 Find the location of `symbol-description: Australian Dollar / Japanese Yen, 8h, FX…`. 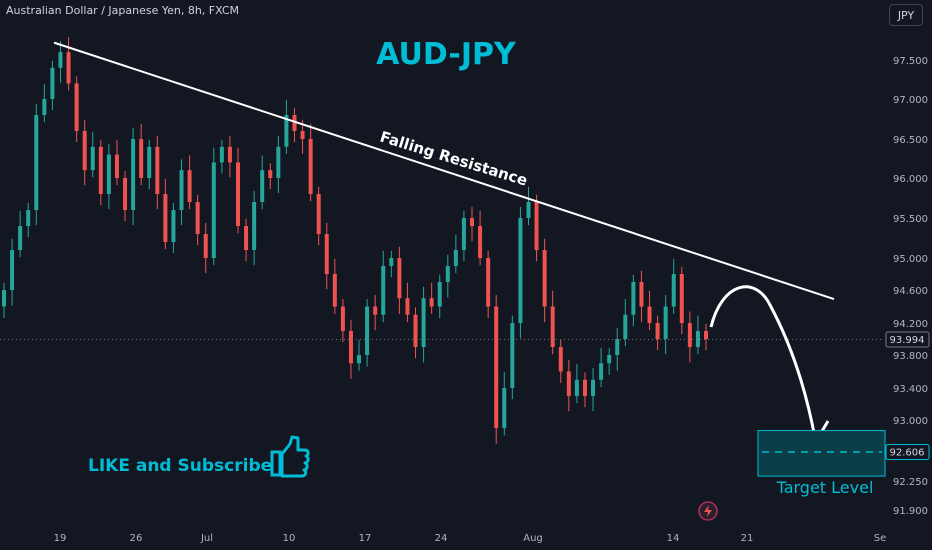

symbol-description: Australian Dollar / Japanese Yen, 8h, FX… is located at coordinates (123, 10).